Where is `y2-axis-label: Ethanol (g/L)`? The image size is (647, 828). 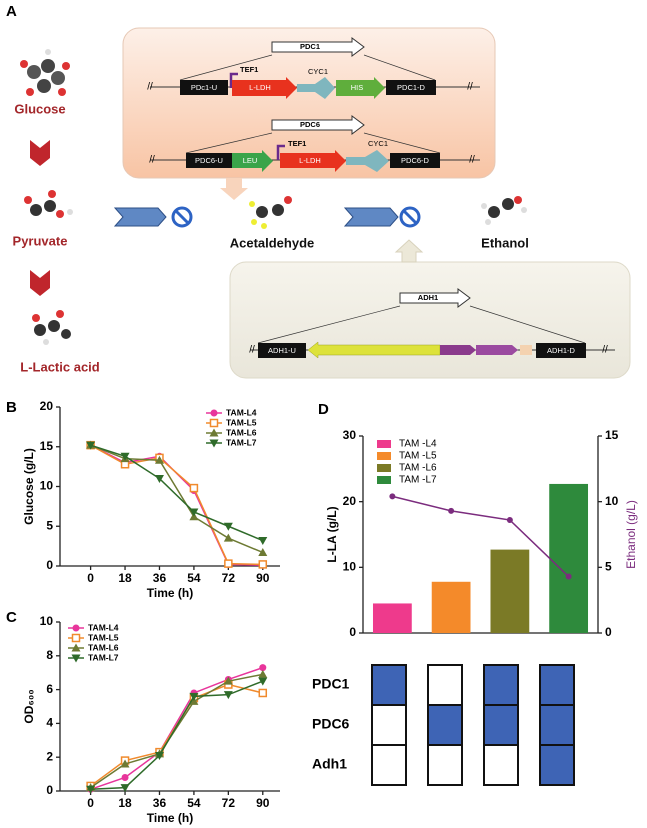 y2-axis-label: Ethanol (g/L) is located at coordinates (631, 534).